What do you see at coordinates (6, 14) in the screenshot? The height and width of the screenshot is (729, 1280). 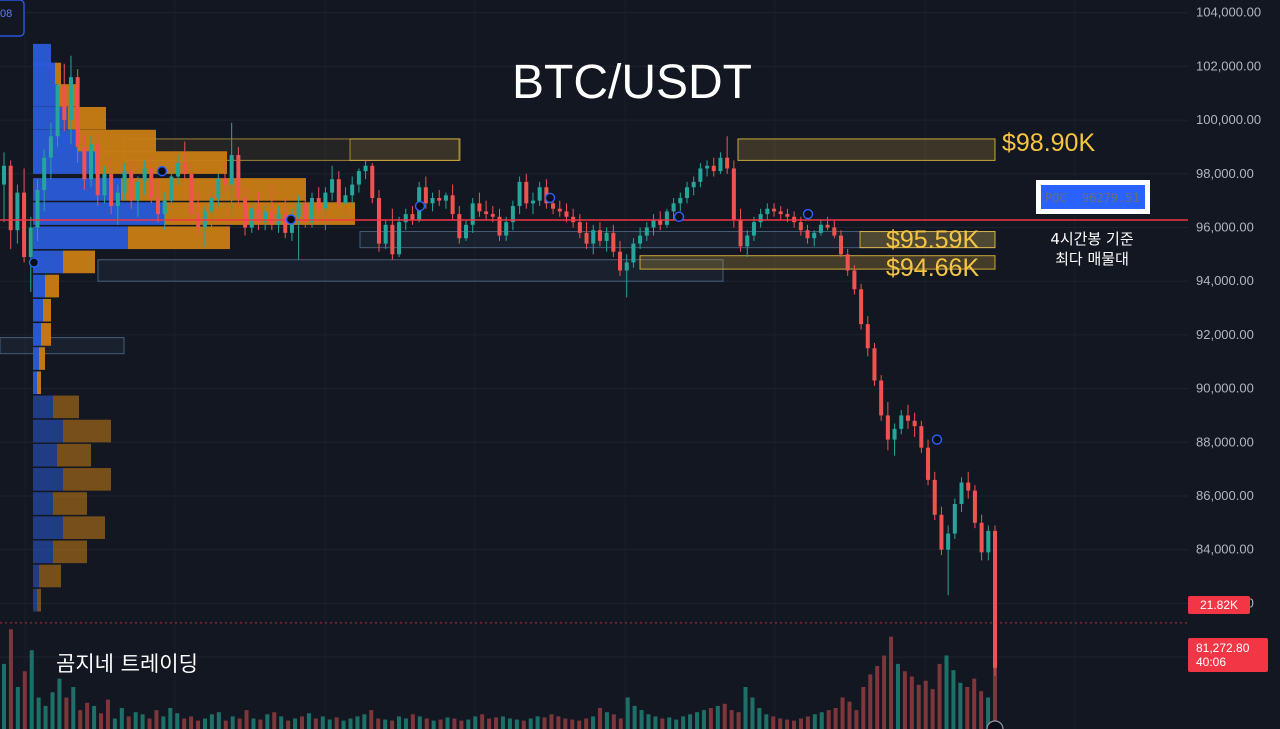 I see `symbol-badge-text: 08` at bounding box center [6, 14].